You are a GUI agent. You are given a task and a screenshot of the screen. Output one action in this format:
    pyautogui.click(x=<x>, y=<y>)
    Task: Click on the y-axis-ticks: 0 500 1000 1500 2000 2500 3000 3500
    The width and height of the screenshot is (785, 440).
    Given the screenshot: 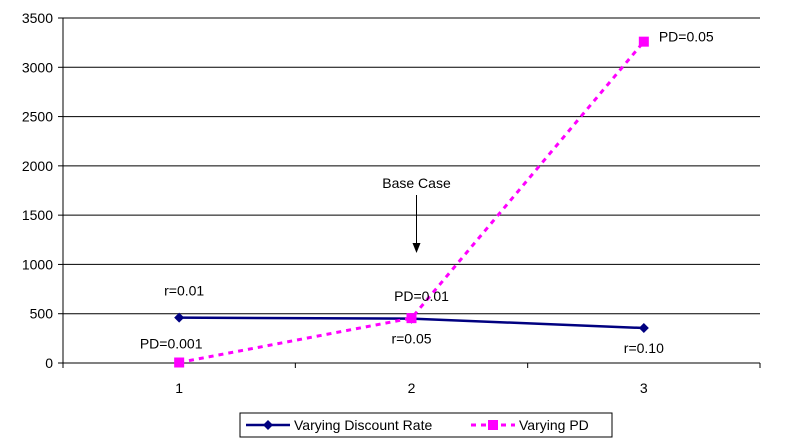 What is the action you would take?
    pyautogui.click(x=42, y=190)
    